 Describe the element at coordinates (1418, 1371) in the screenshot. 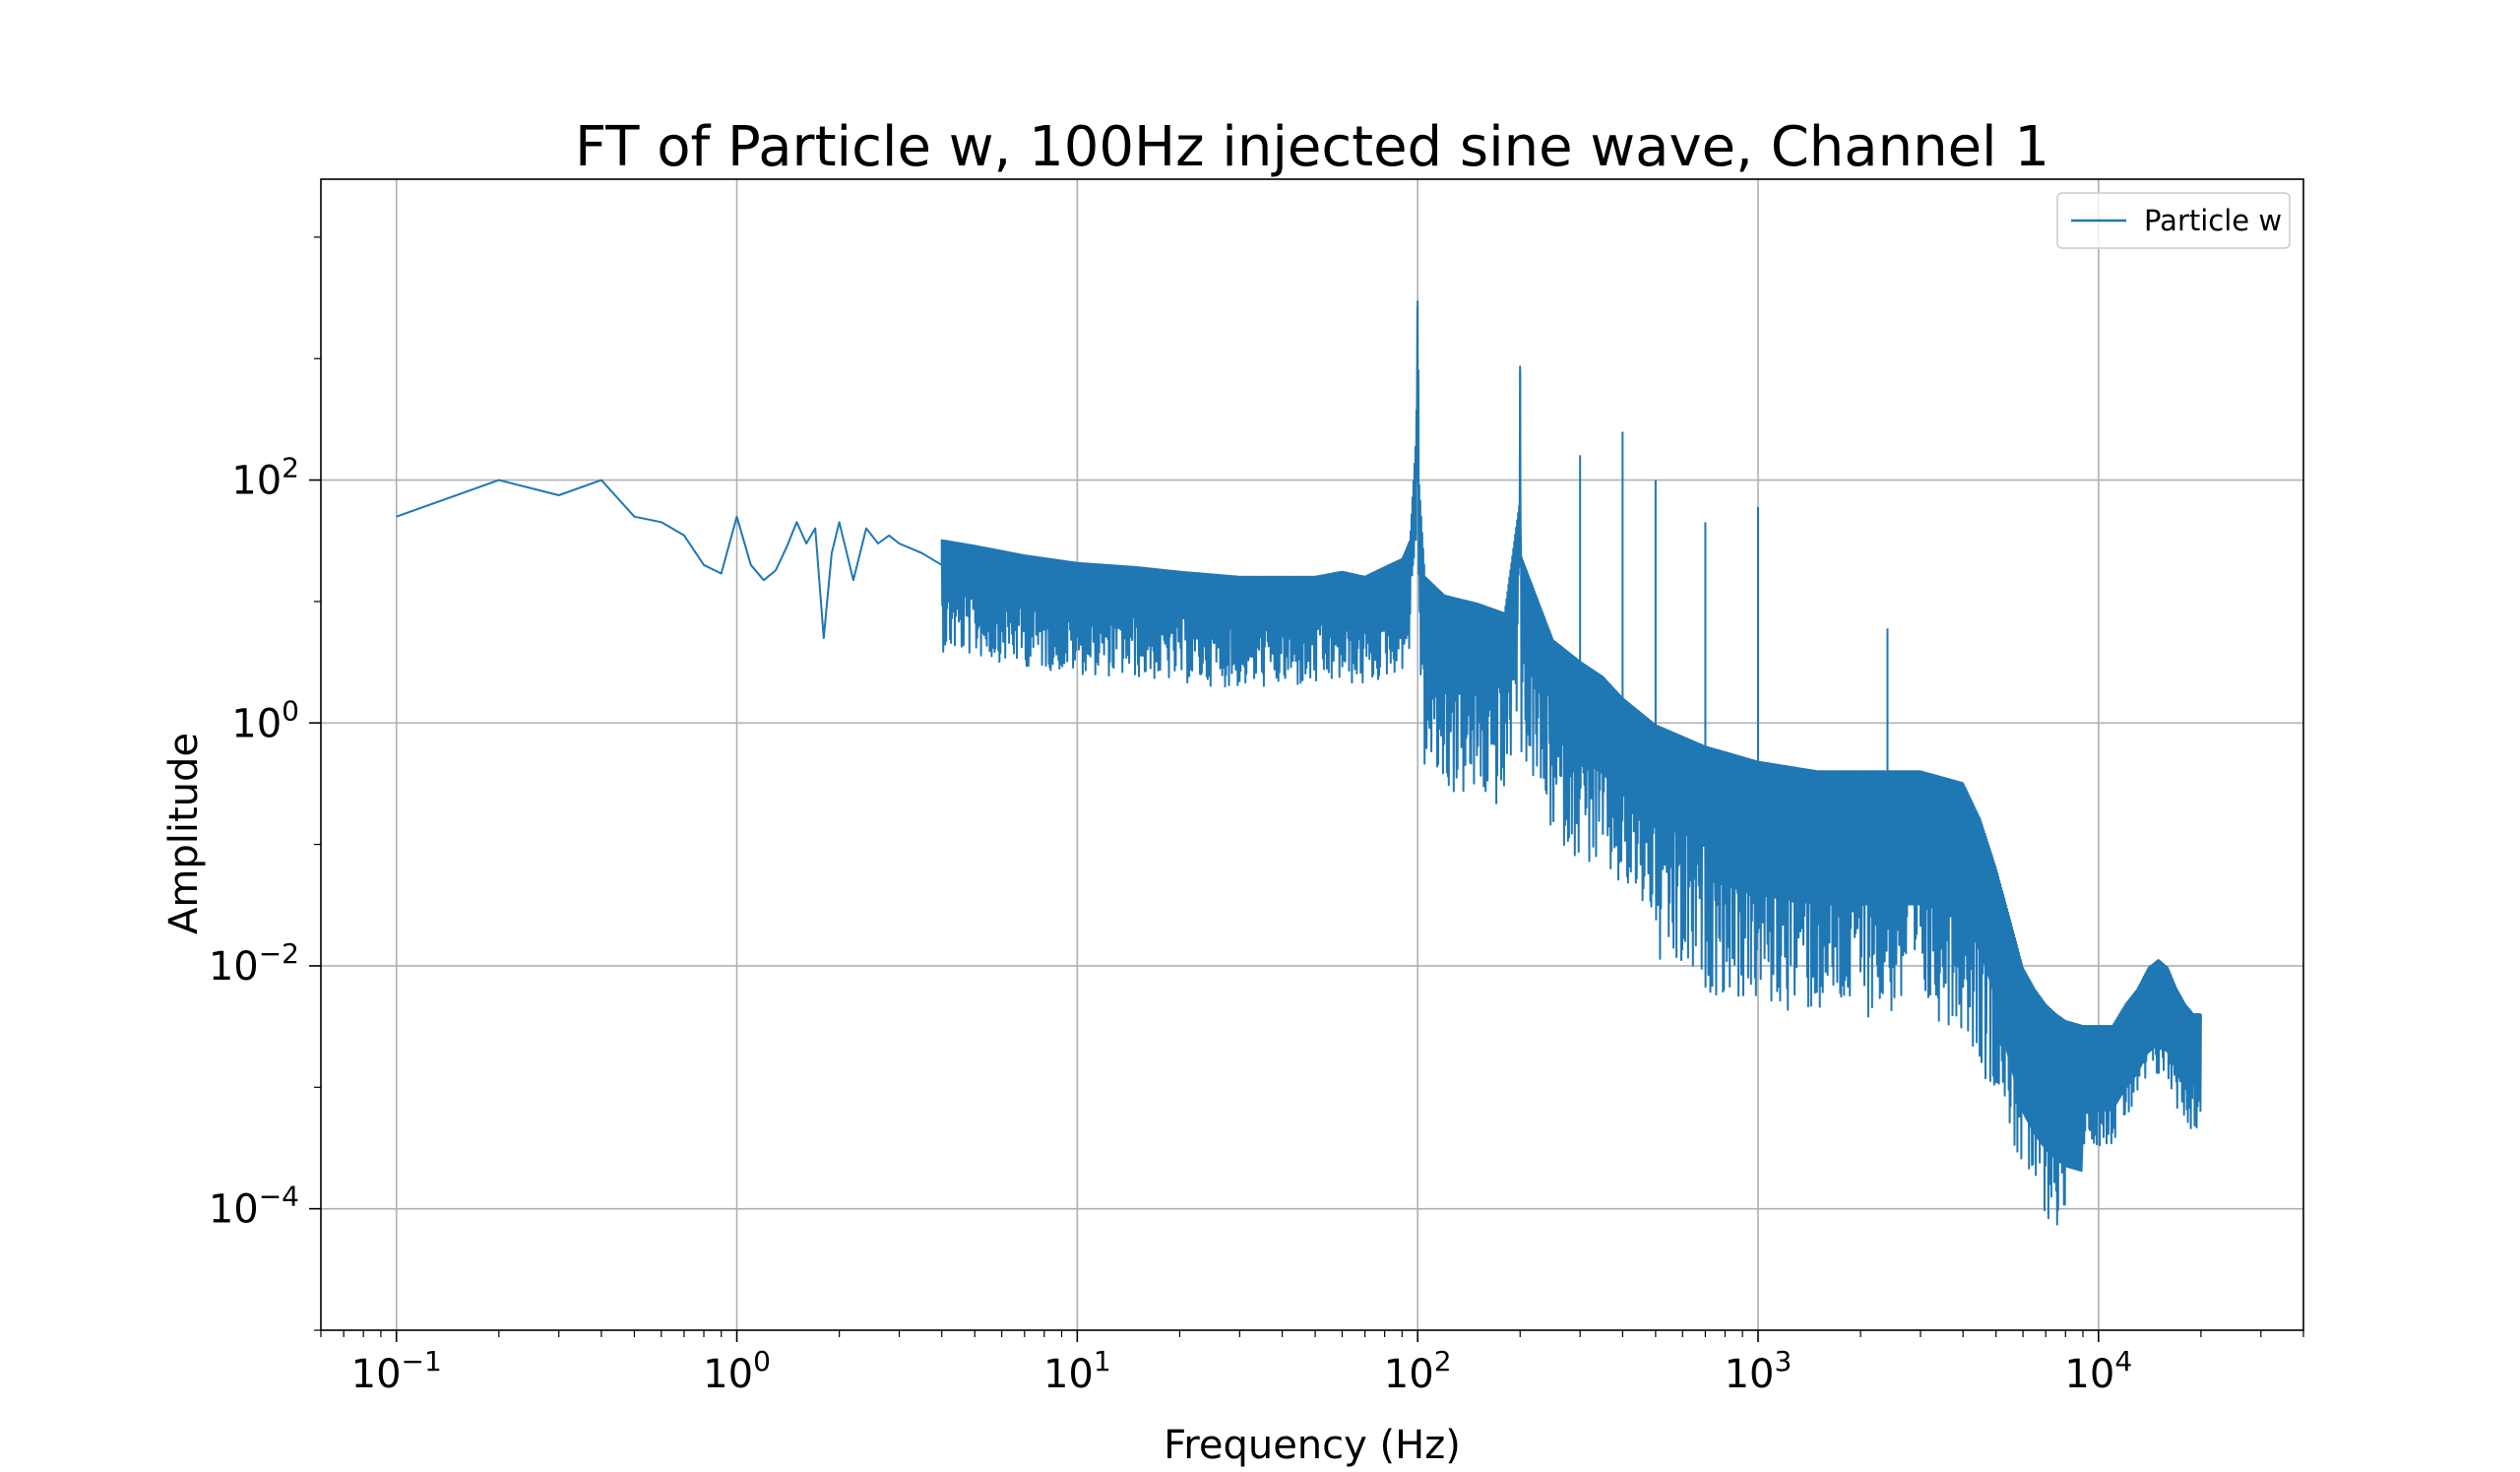

I see `x-tick-label: 10²` at that location.